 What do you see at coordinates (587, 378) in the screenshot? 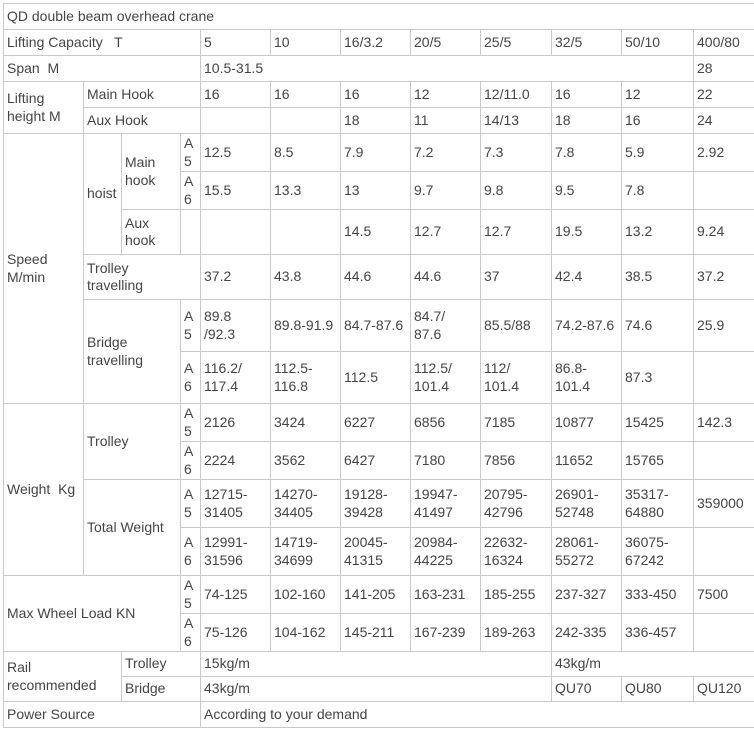
I see `value-cell: 86.8- 101.4` at bounding box center [587, 378].